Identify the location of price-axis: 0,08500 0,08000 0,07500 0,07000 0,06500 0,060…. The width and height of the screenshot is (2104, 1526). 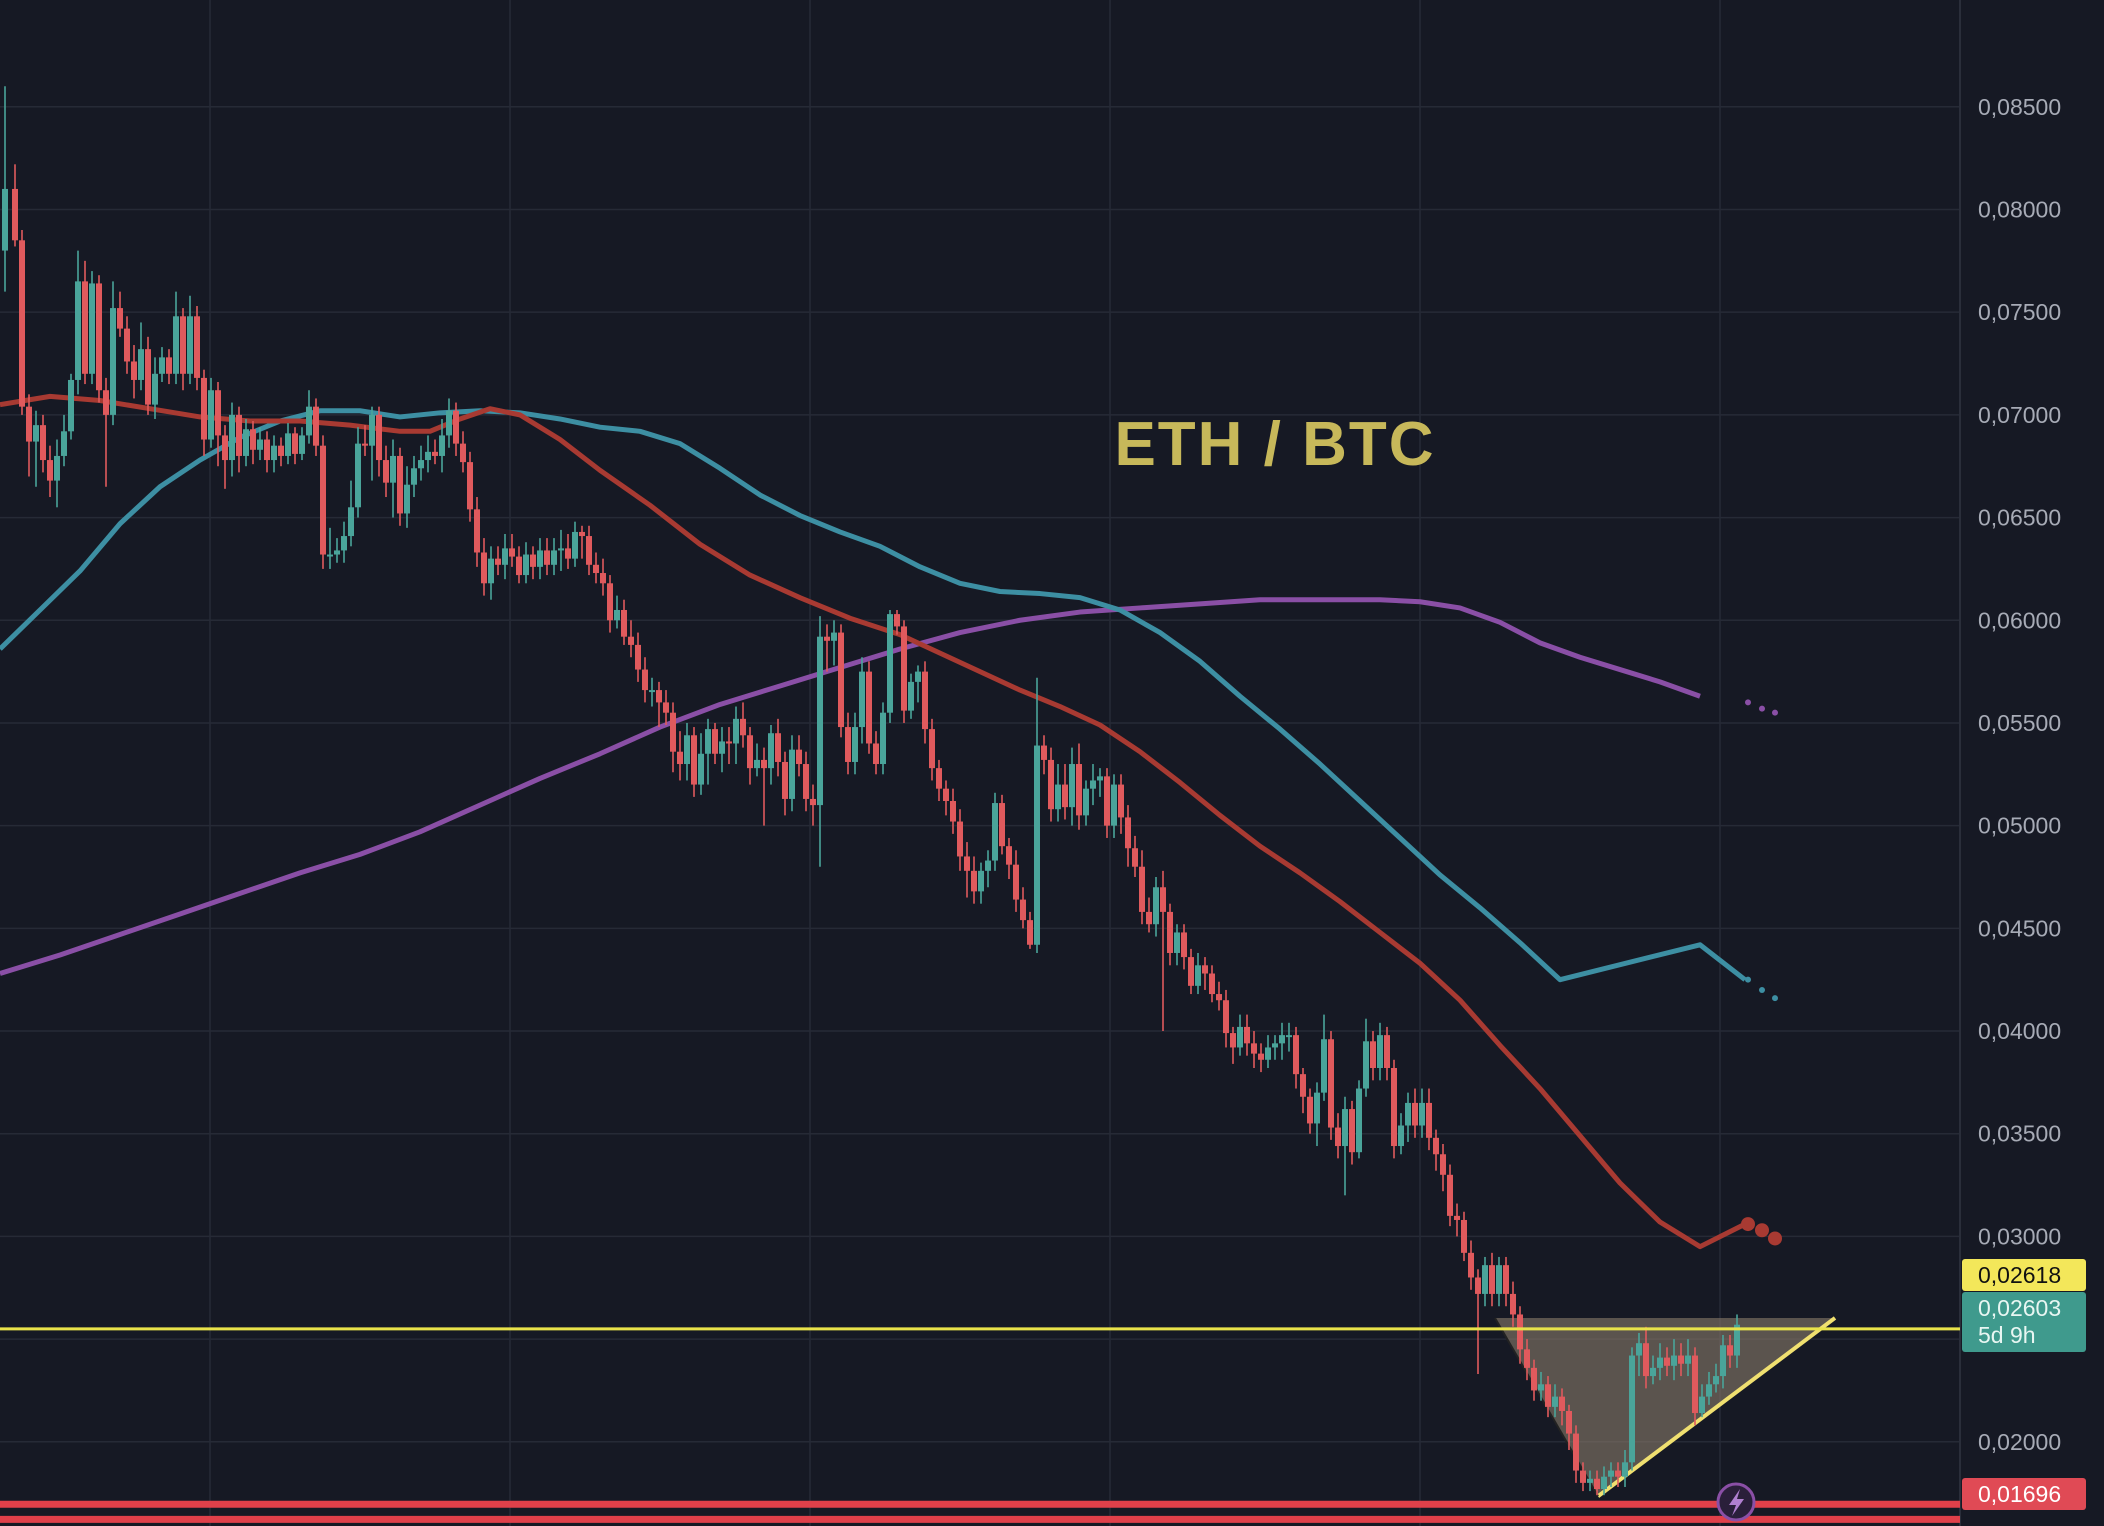
(2019, 774).